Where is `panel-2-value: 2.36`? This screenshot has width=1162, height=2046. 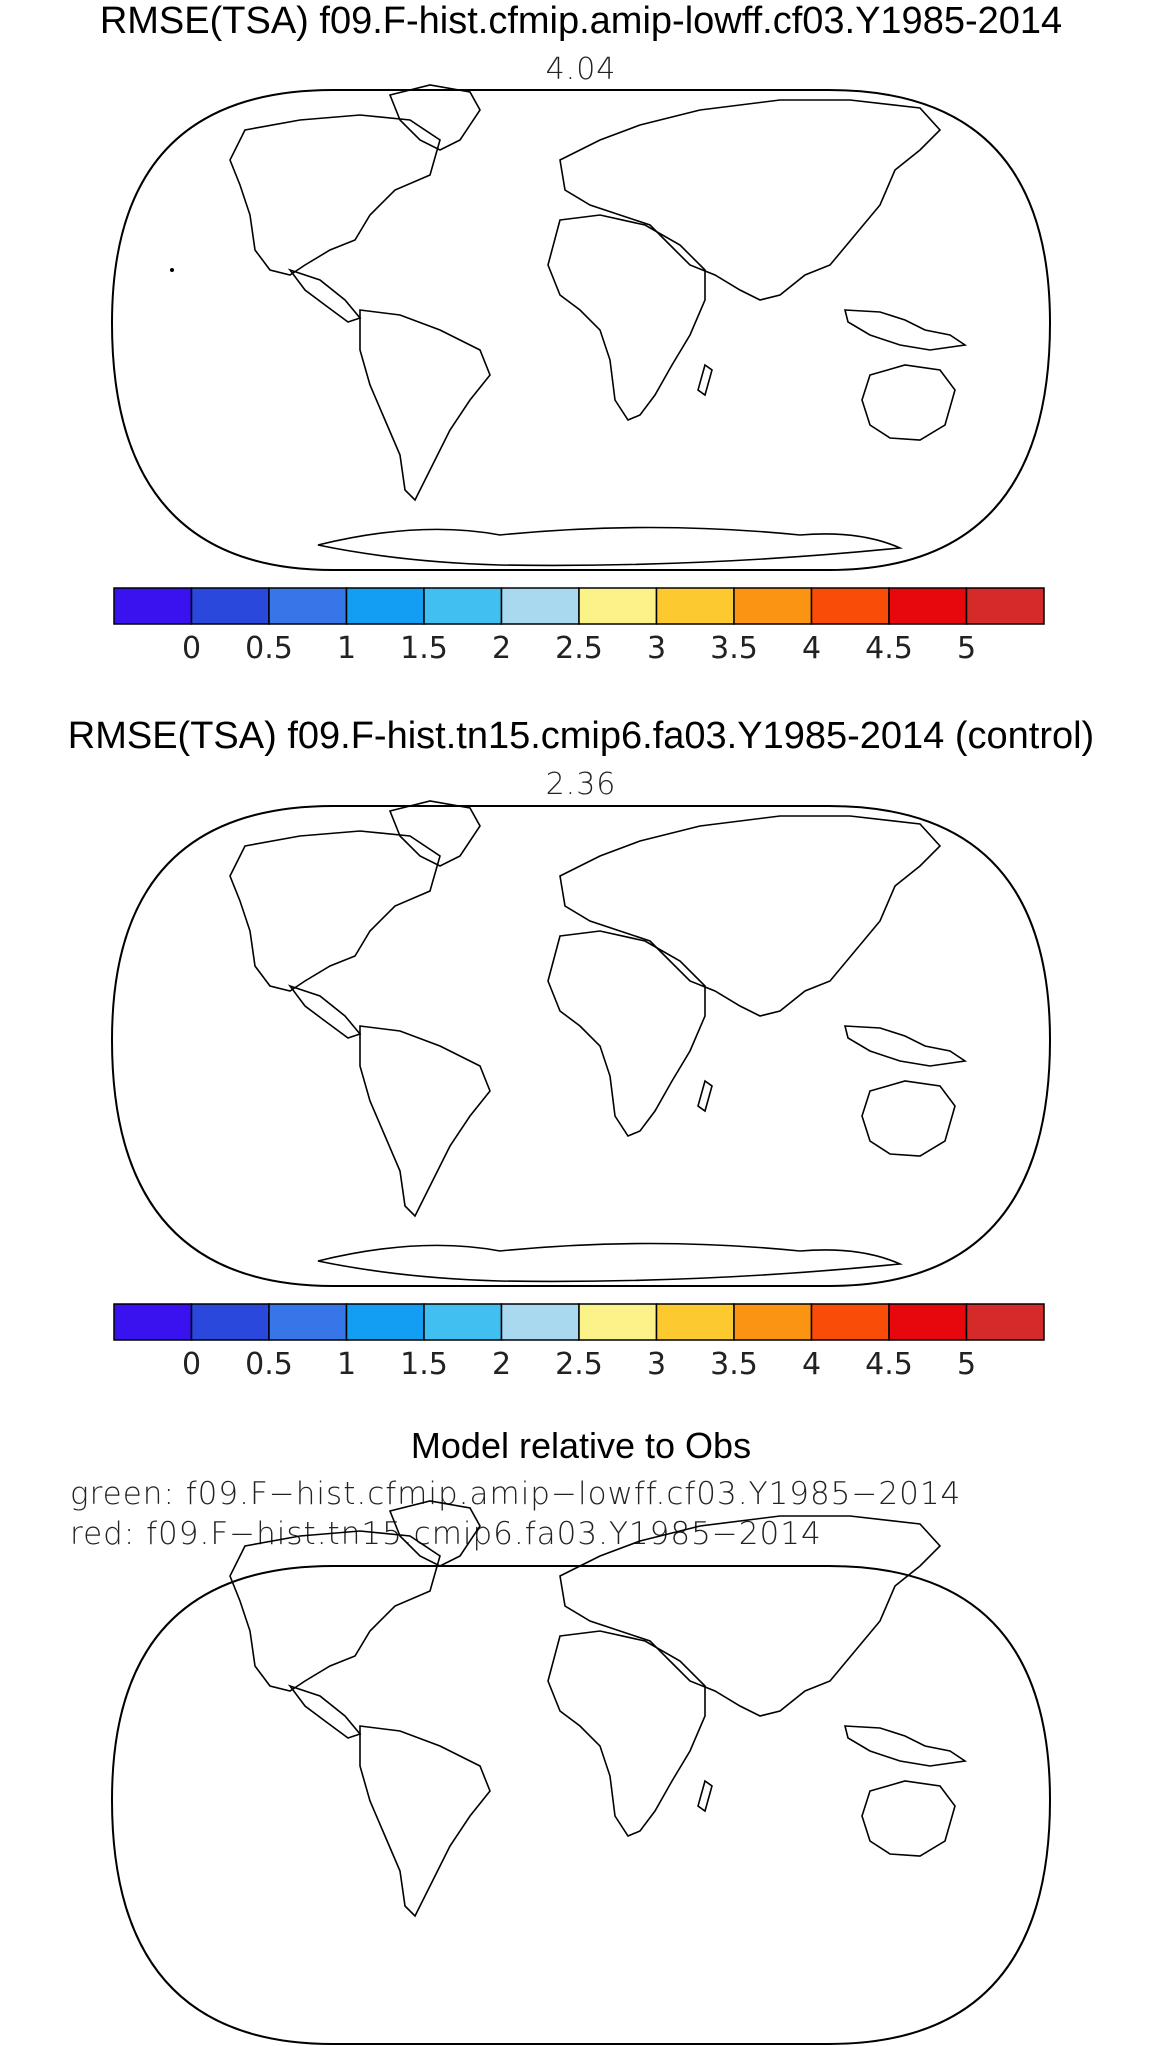 panel-2-value: 2.36 is located at coordinates (581, 784).